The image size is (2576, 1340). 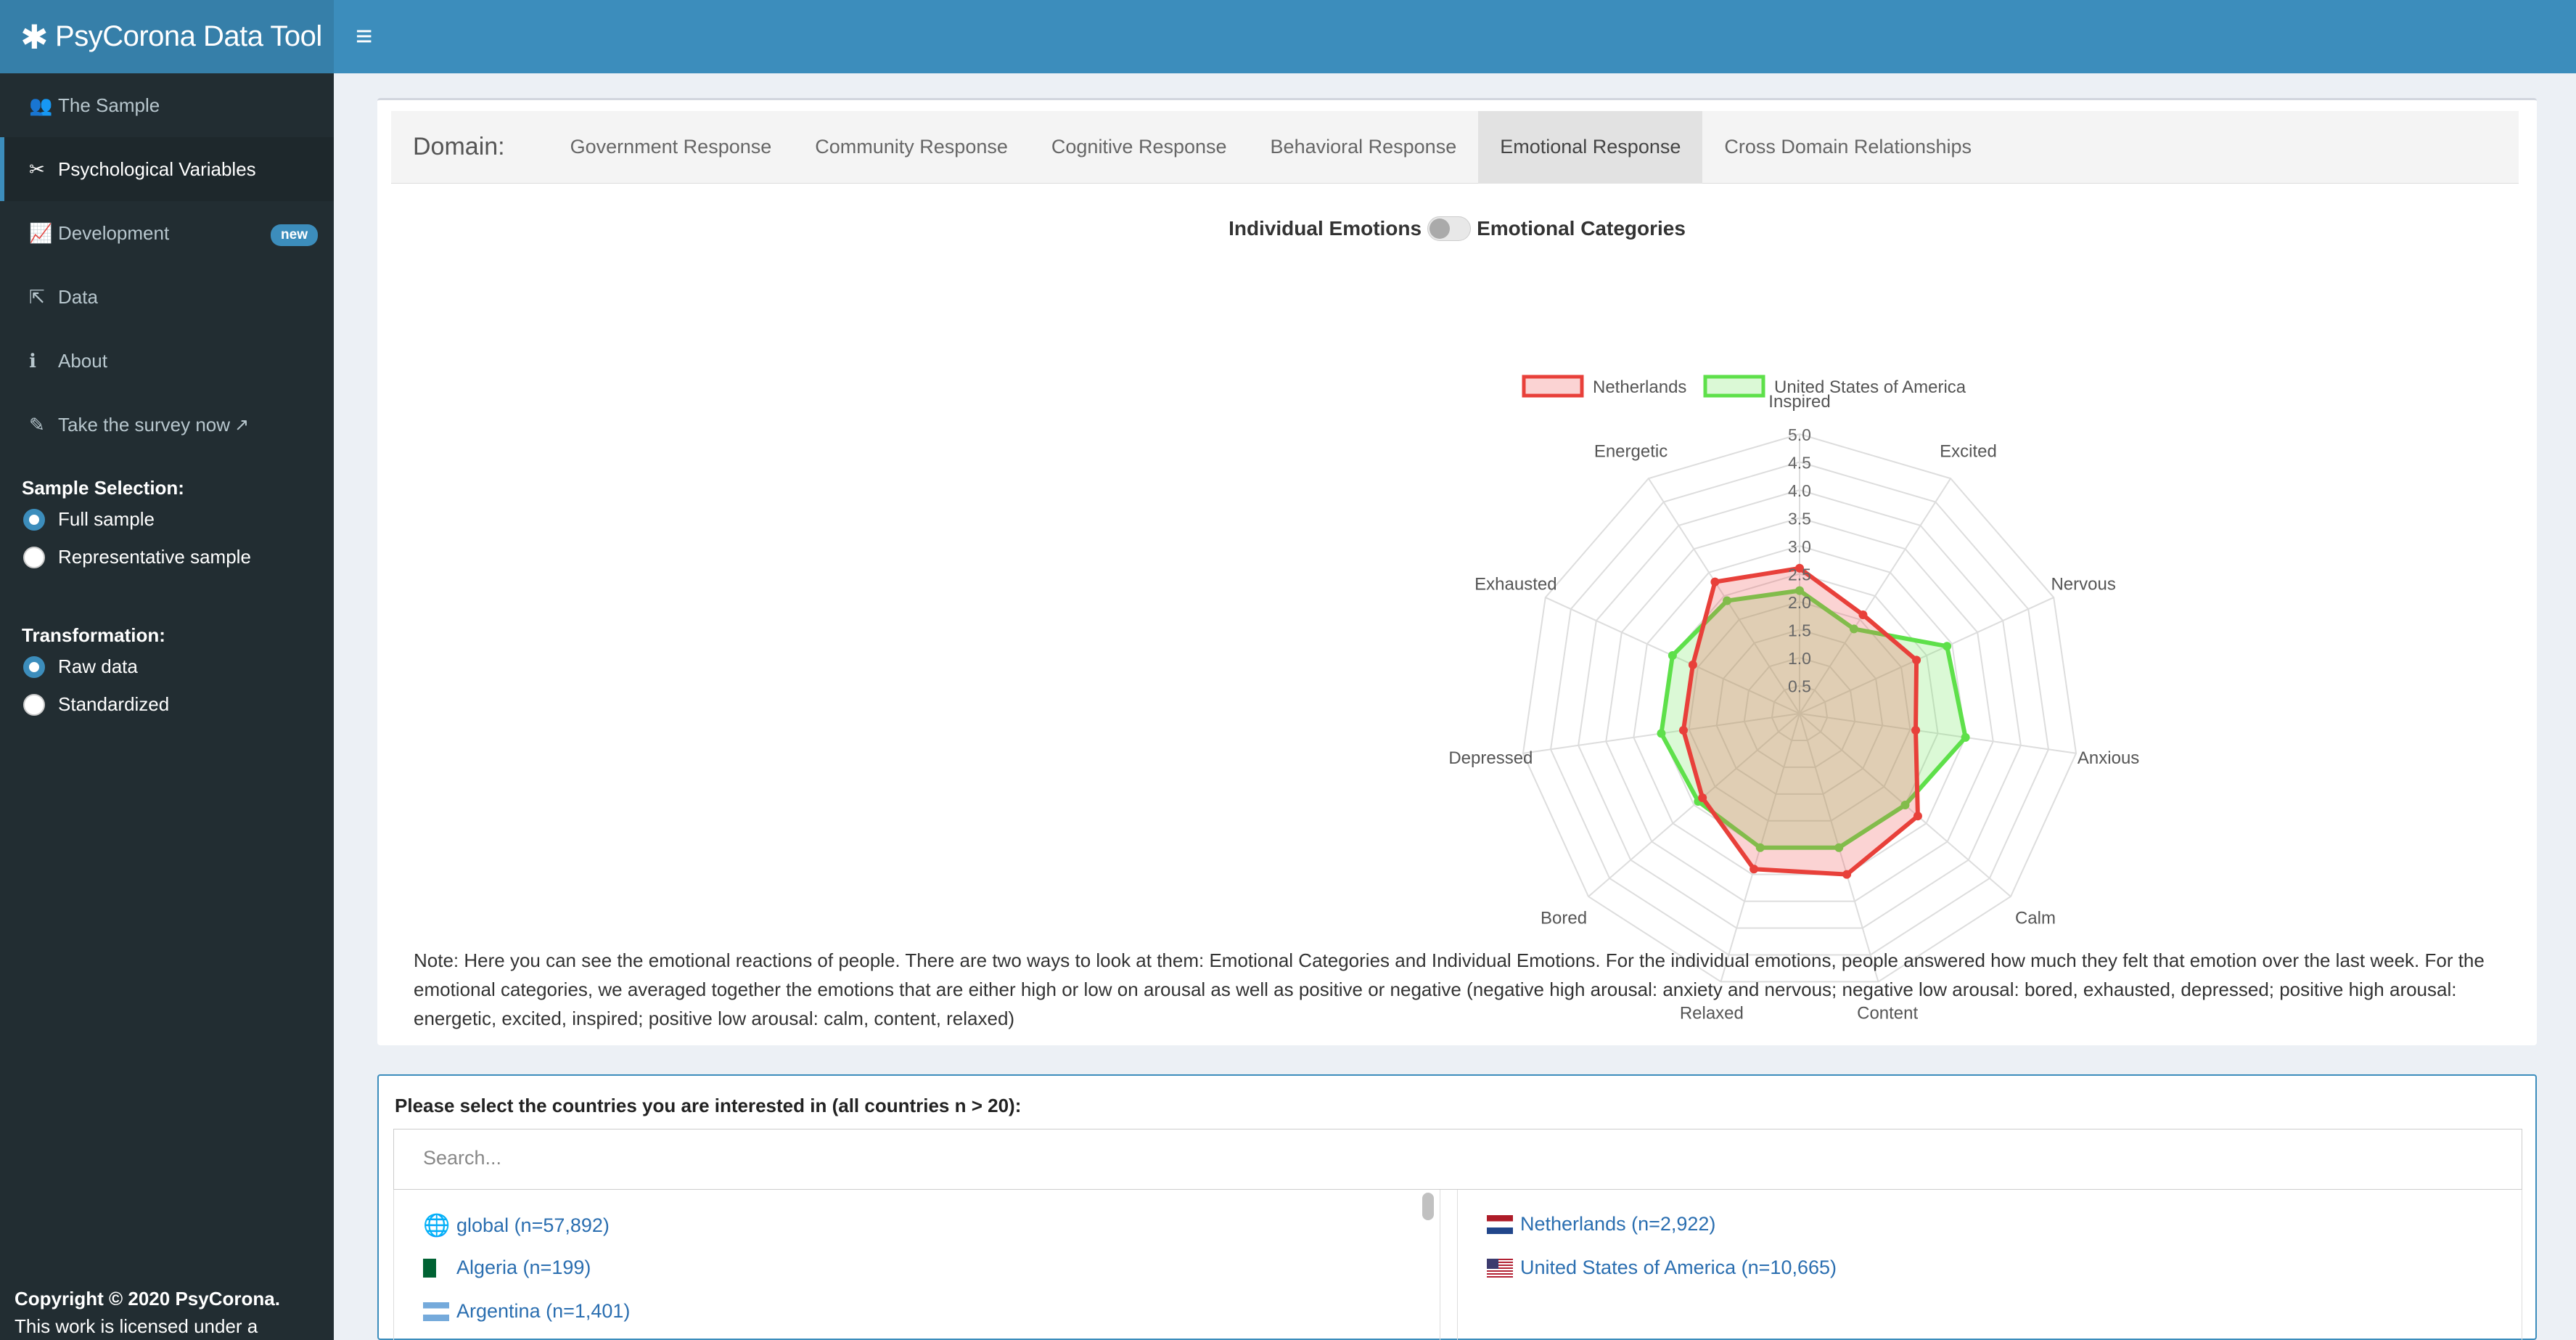 I want to click on sidebar-item-about: ℹ About, so click(x=167, y=361).